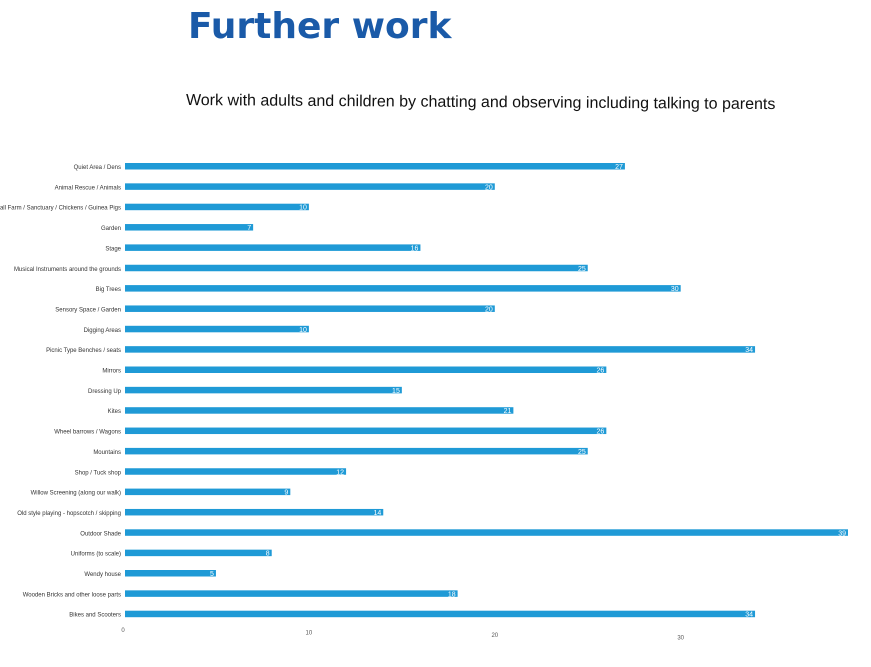  I want to click on value-label-20: 5, so click(212, 574).